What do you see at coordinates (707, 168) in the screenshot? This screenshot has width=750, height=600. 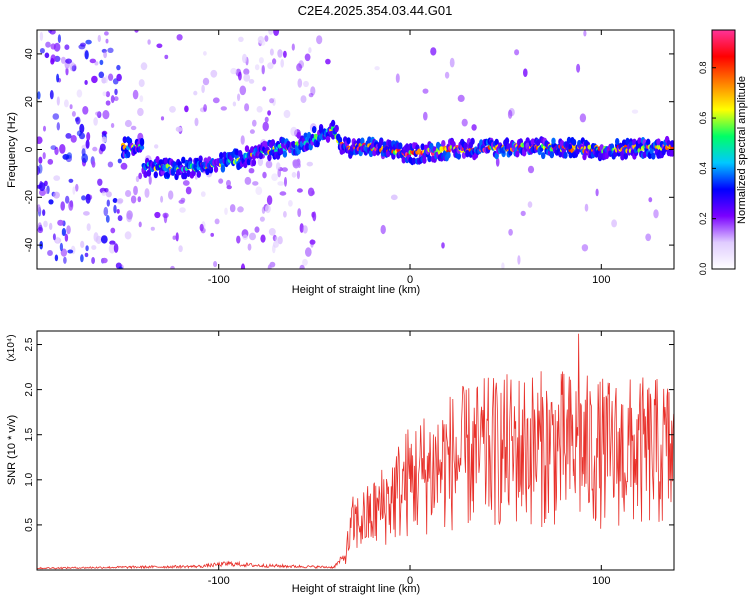 I see `colorbar-ticks: 0.0 0.2 0.4 0.6 0.8` at bounding box center [707, 168].